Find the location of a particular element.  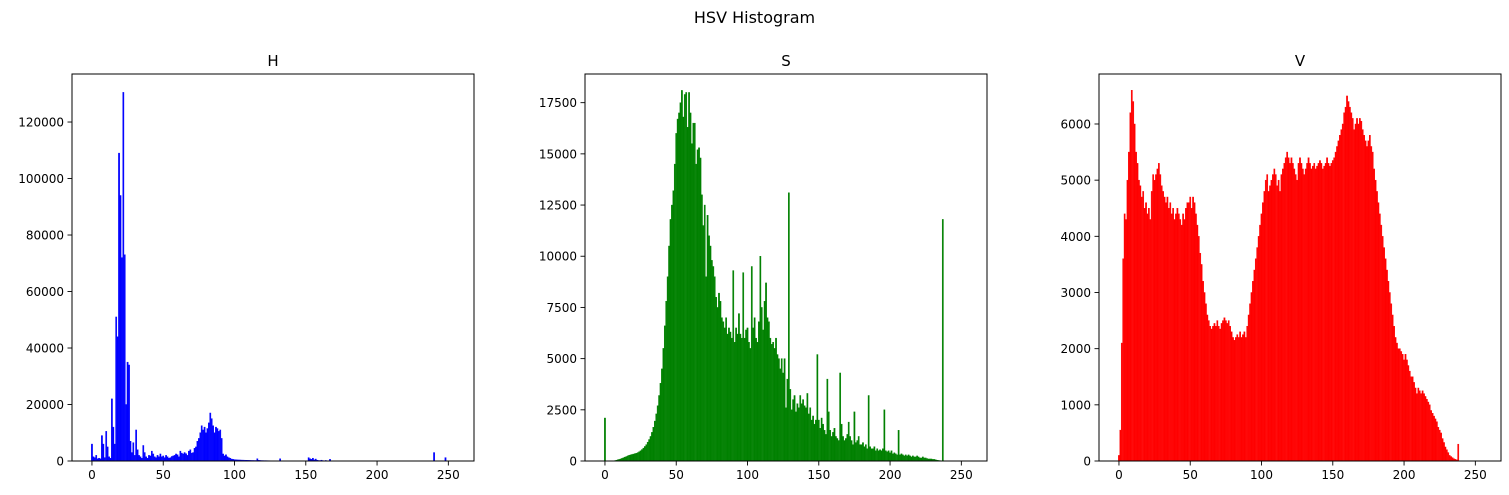

y-tick-label-s-17500: 17500 is located at coordinates (558, 103).